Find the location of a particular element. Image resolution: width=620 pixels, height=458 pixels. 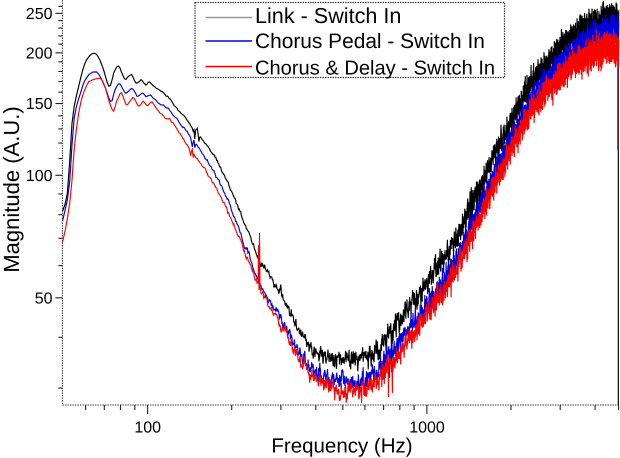

svg-text: 150 is located at coordinates (39, 104).